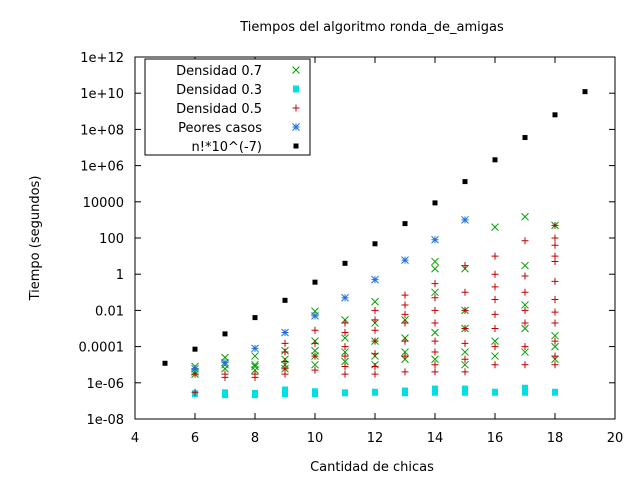 Image resolution: width=640 pixels, height=480 pixels. What do you see at coordinates (102, 167) in the screenshot?
I see `y-tick-label: 1e+06` at bounding box center [102, 167].